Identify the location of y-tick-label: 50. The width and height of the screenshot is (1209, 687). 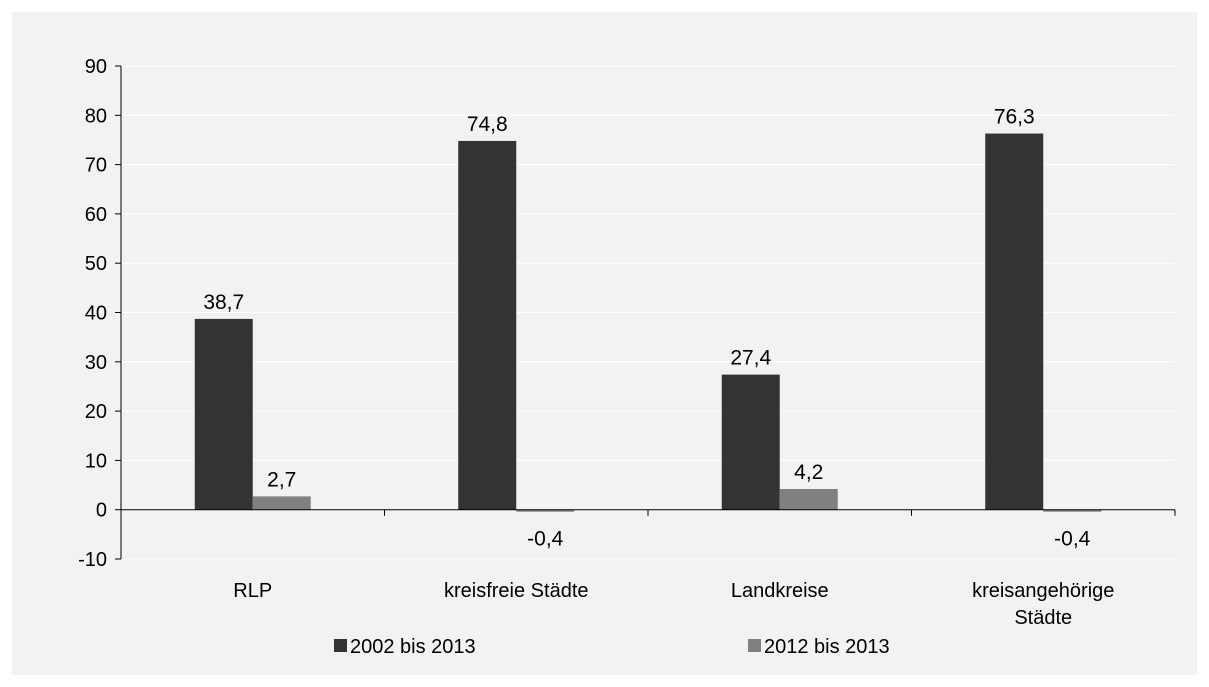
(96, 264).